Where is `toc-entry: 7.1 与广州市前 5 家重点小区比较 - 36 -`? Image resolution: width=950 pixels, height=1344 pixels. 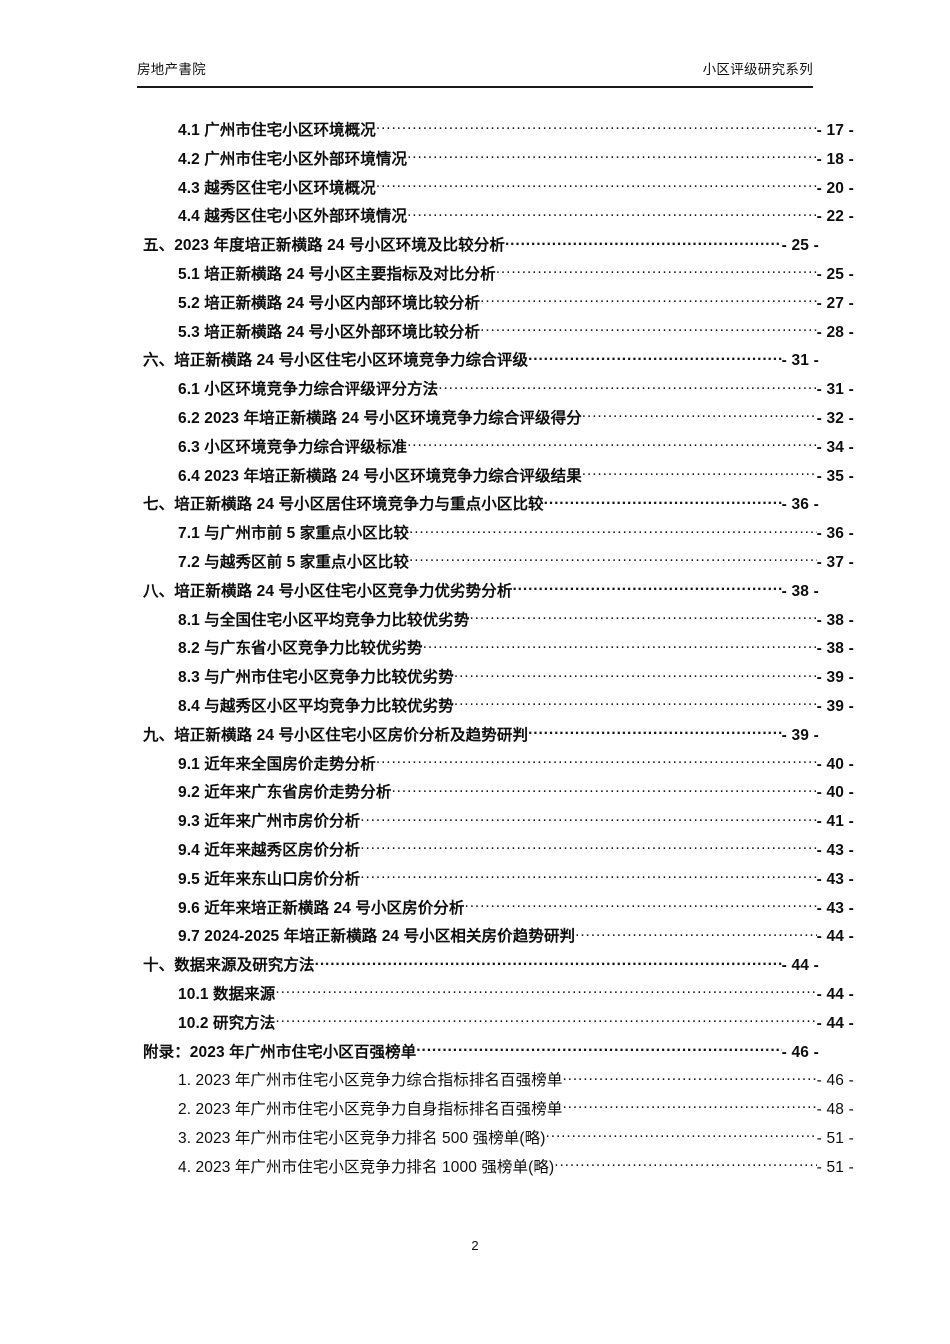 toc-entry: 7.1 与广州市前 5 家重点小区比较 - 36 - is located at coordinates (495, 535).